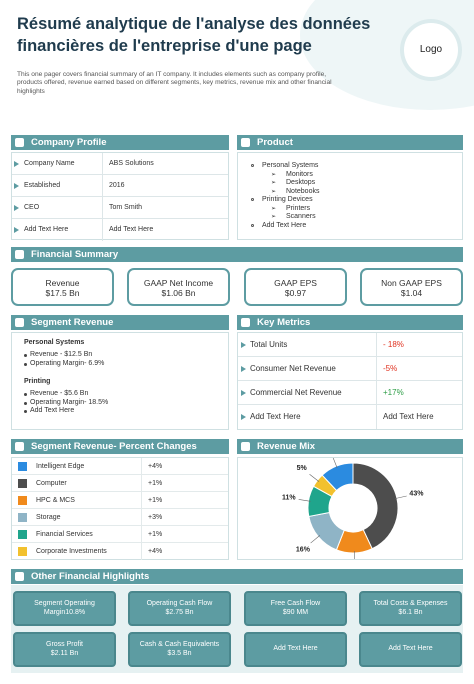 The height and width of the screenshot is (684, 474). Describe the element at coordinates (120, 500) in the screenshot. I see `change-row: HPC & MCS +1%` at that location.